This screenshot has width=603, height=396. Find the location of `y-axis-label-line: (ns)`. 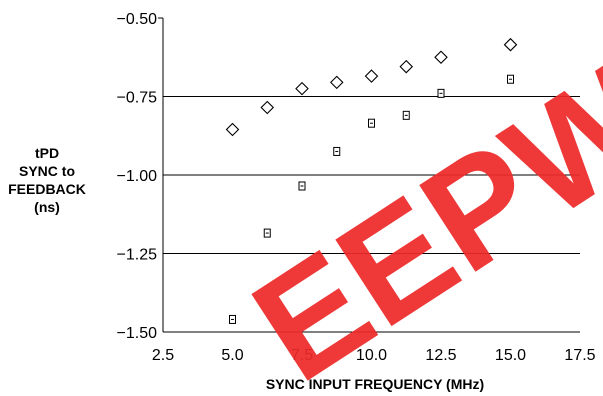

y-axis-label-line: (ns) is located at coordinates (47, 207).